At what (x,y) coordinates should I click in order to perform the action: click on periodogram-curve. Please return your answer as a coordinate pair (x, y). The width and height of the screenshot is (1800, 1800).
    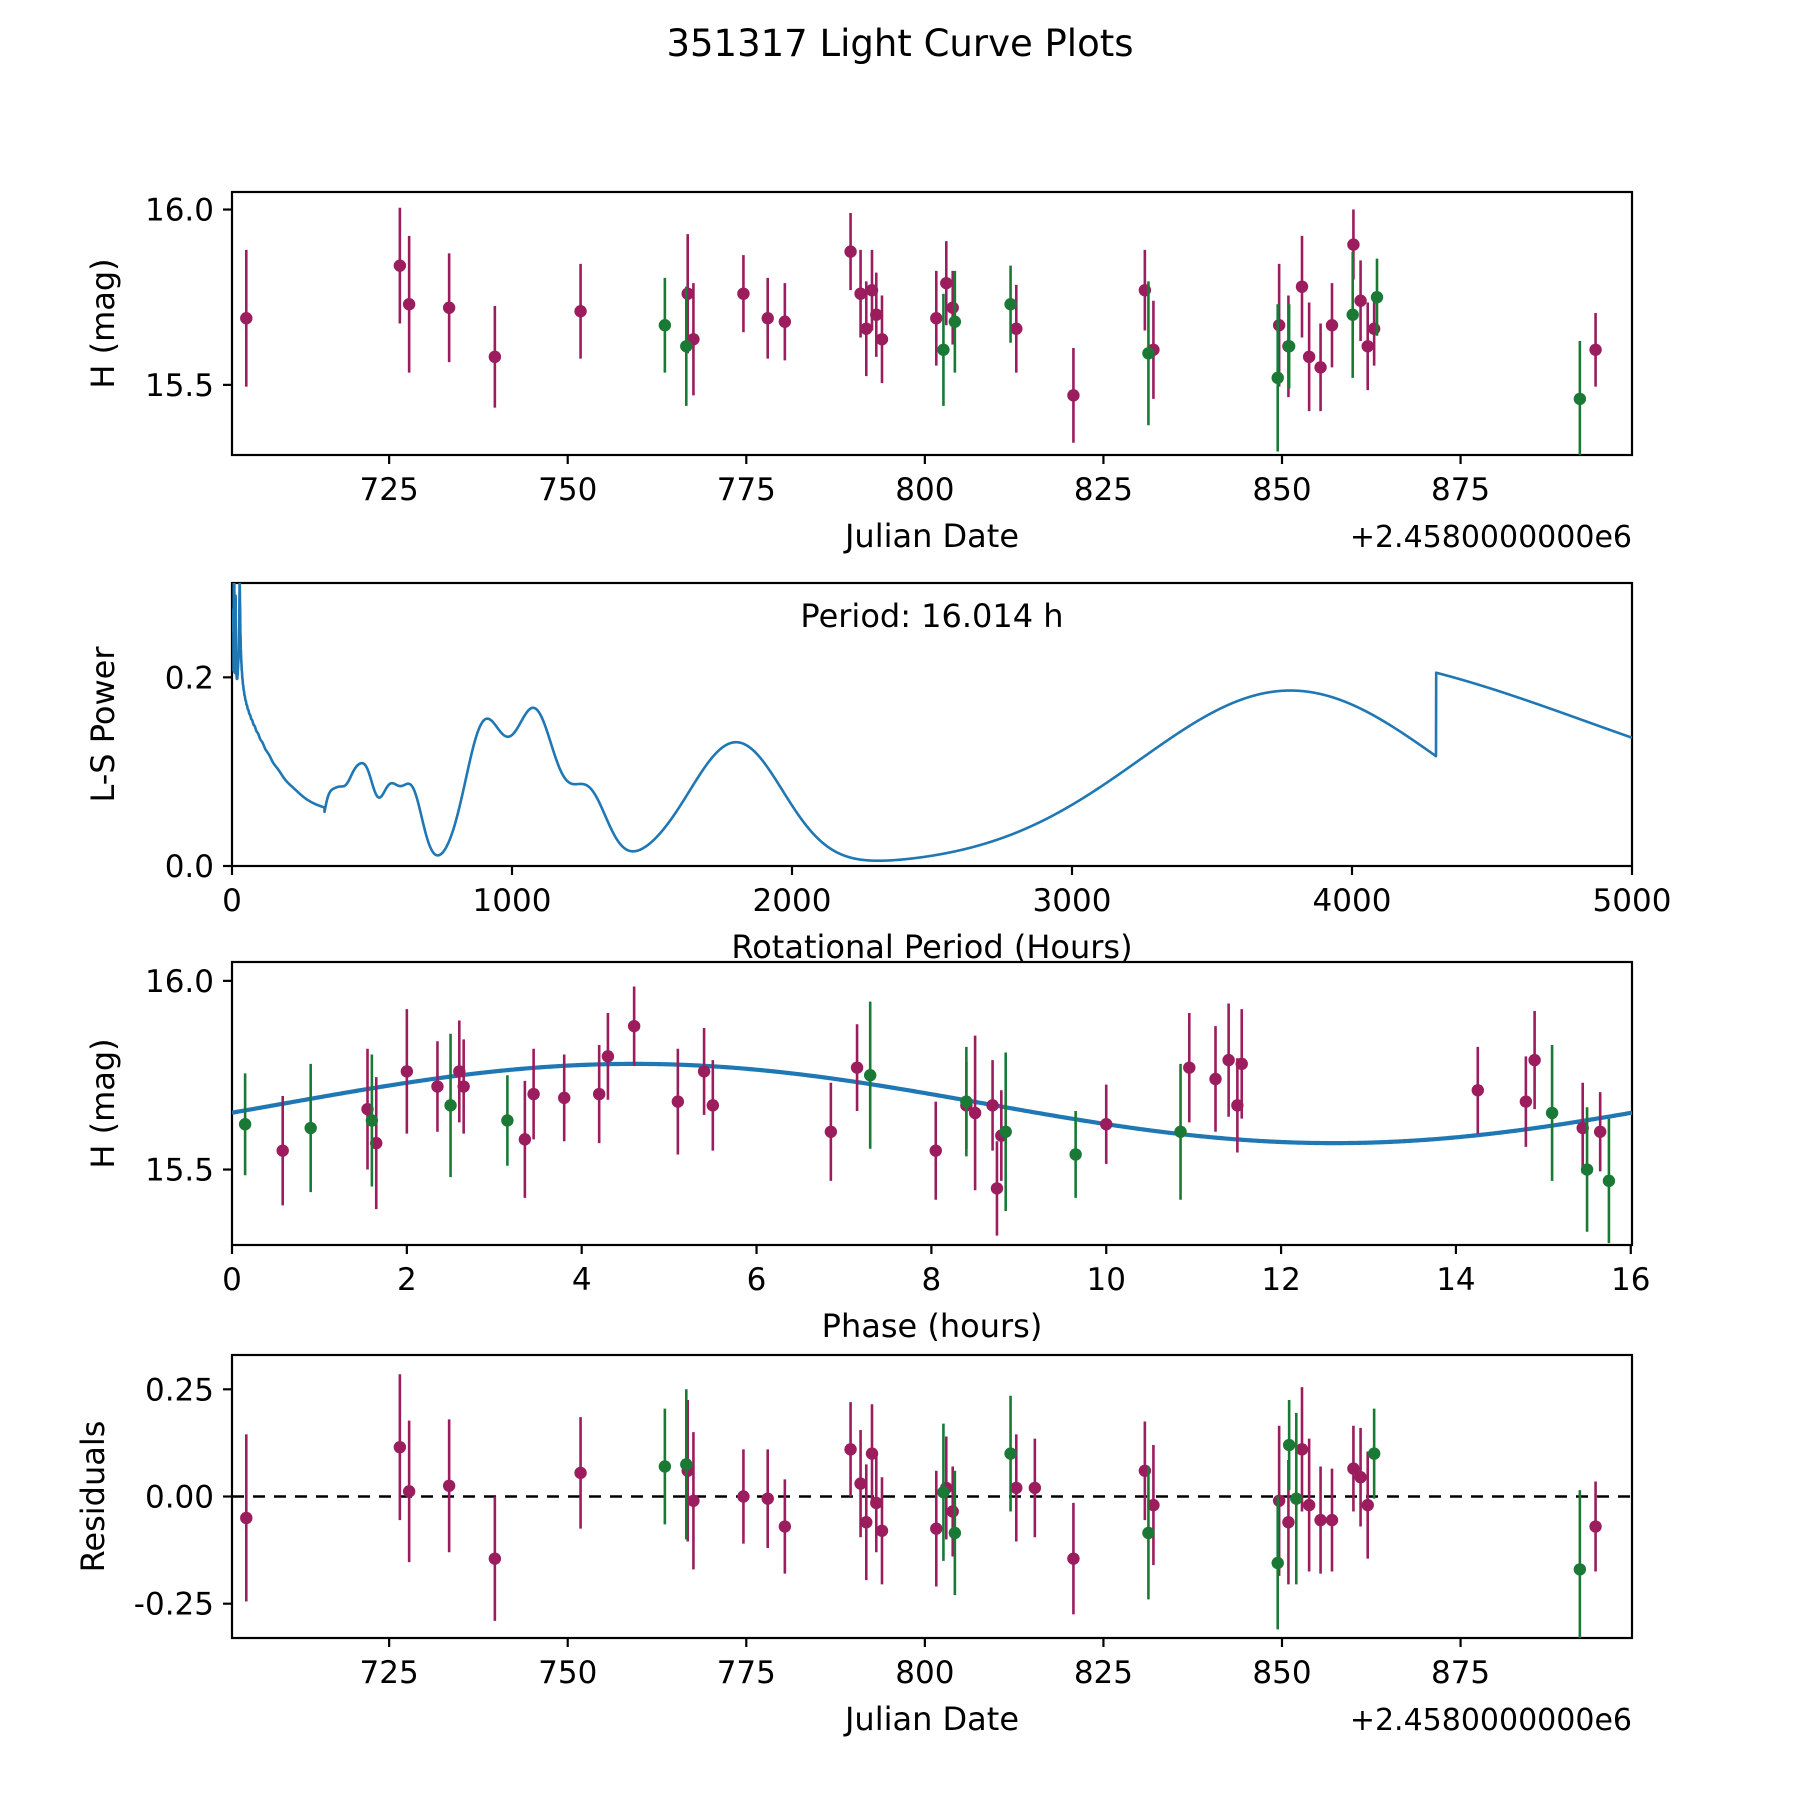
    Looking at the image, I should click on (932, 723).